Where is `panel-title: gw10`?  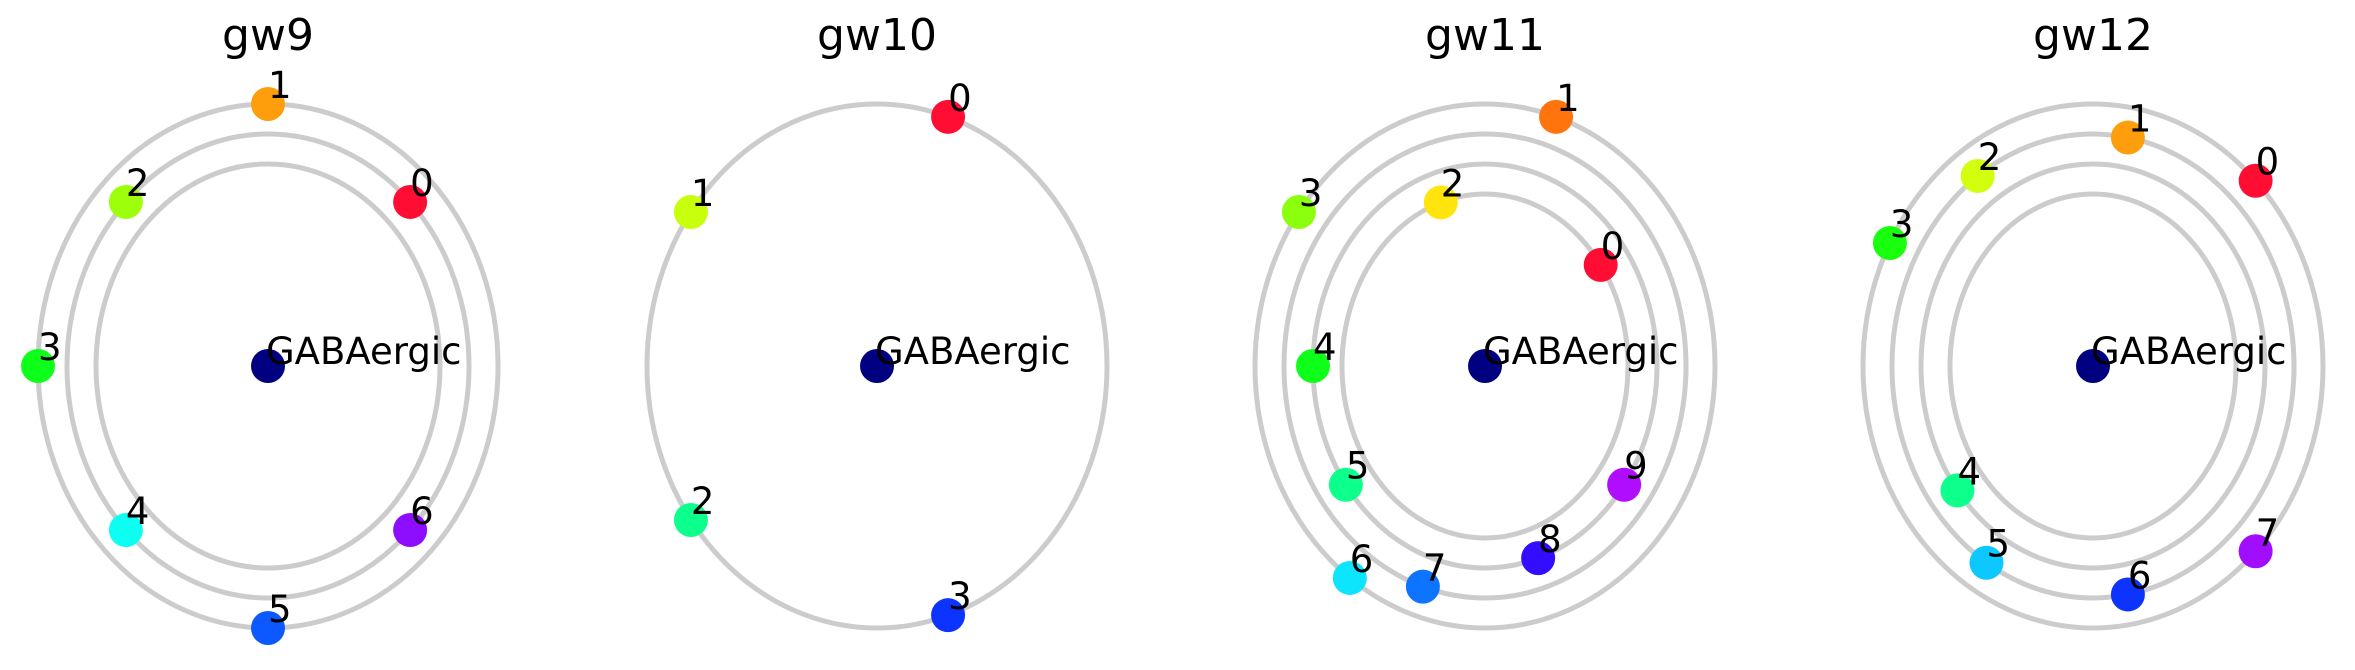 panel-title: gw10 is located at coordinates (877, 35).